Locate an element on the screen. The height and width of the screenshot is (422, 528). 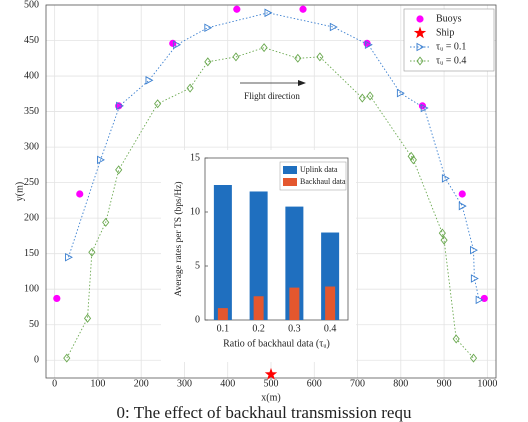
x-tick-label: 0.2 is located at coordinates (258, 328).